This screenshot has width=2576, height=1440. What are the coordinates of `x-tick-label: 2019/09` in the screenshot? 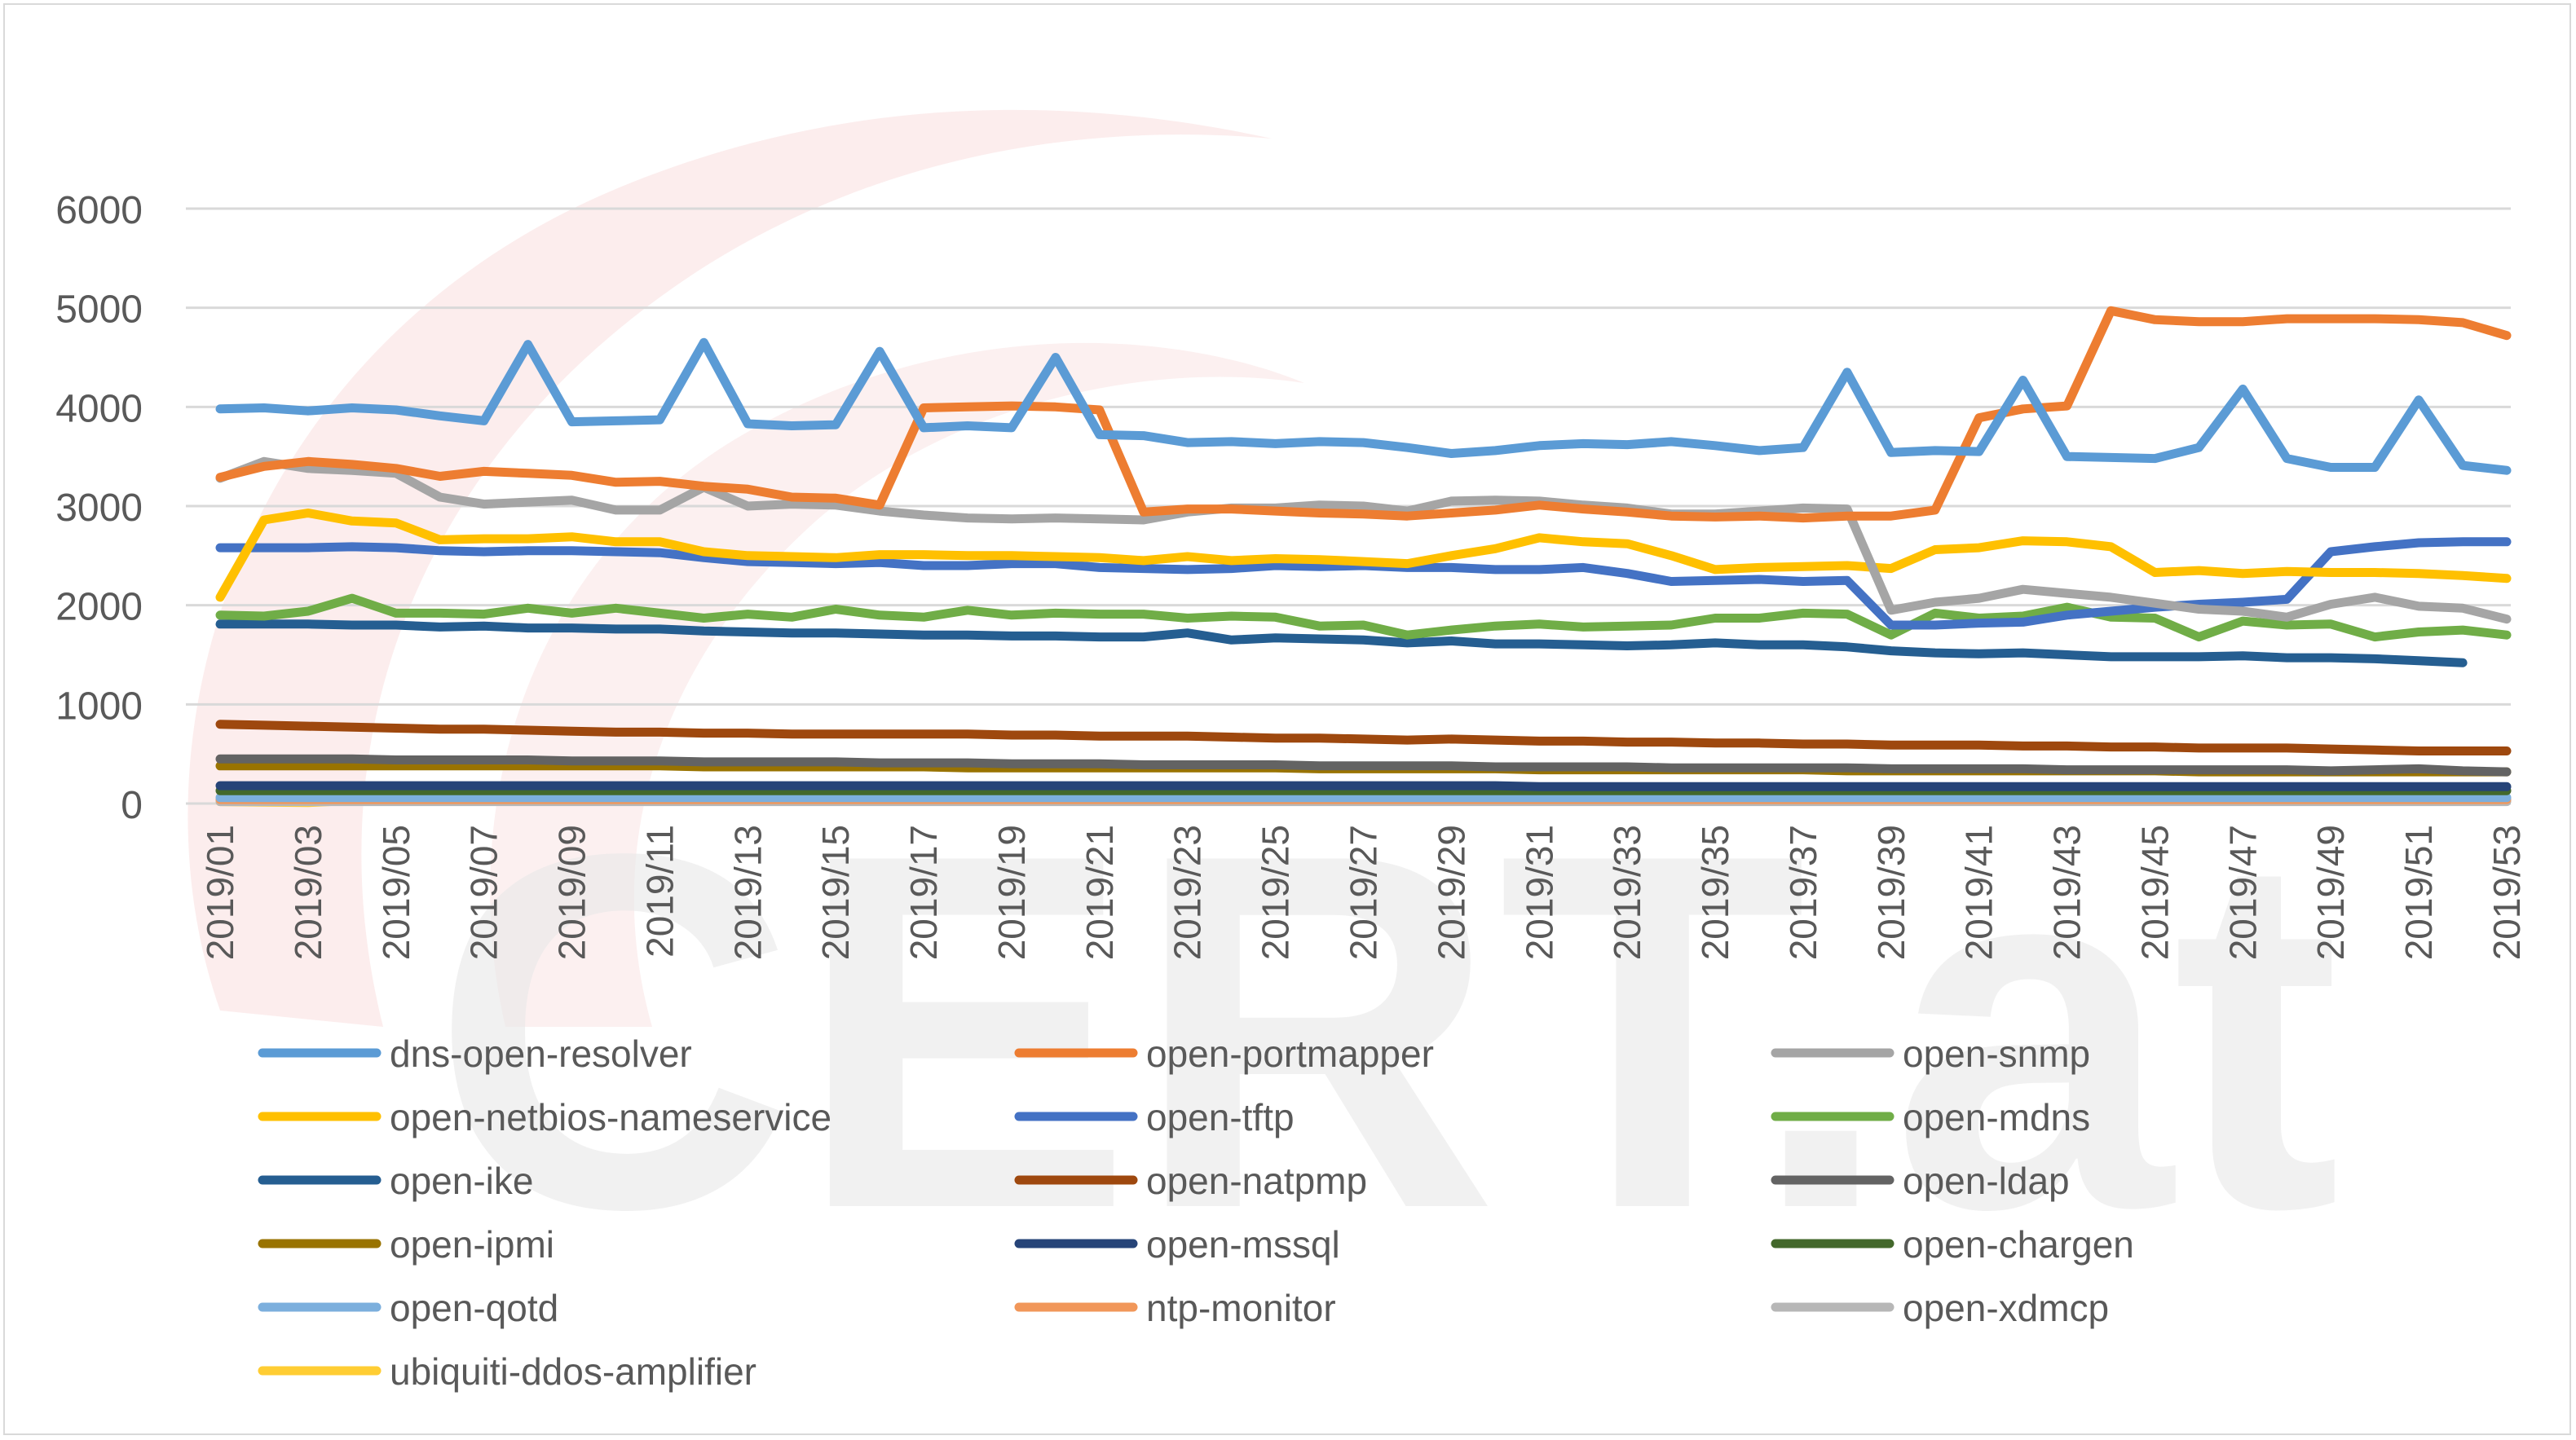 It's located at (572, 892).